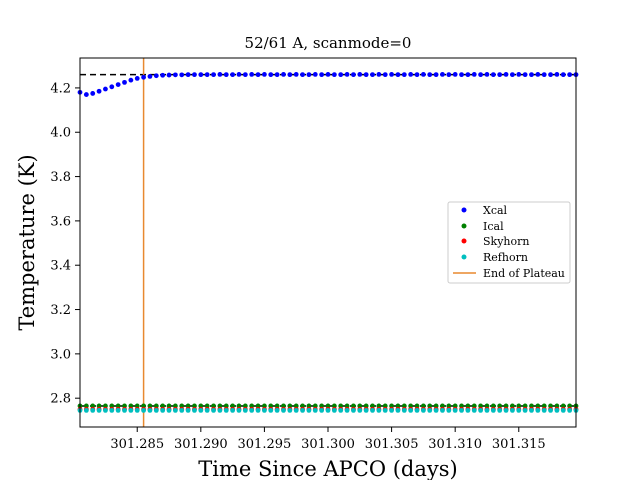 The height and width of the screenshot is (480, 640). Describe the element at coordinates (201, 444) in the screenshot. I see `x-tick-label: 301.290` at that location.